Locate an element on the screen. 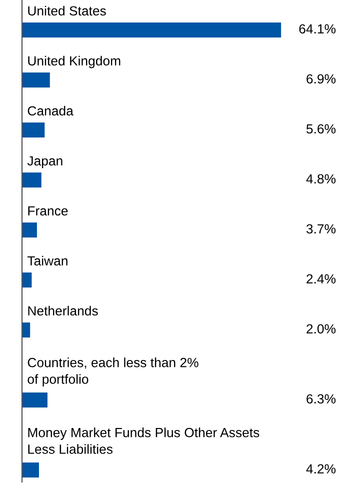 This screenshot has height=487, width=360. data-label: 2.0% is located at coordinates (321, 329).